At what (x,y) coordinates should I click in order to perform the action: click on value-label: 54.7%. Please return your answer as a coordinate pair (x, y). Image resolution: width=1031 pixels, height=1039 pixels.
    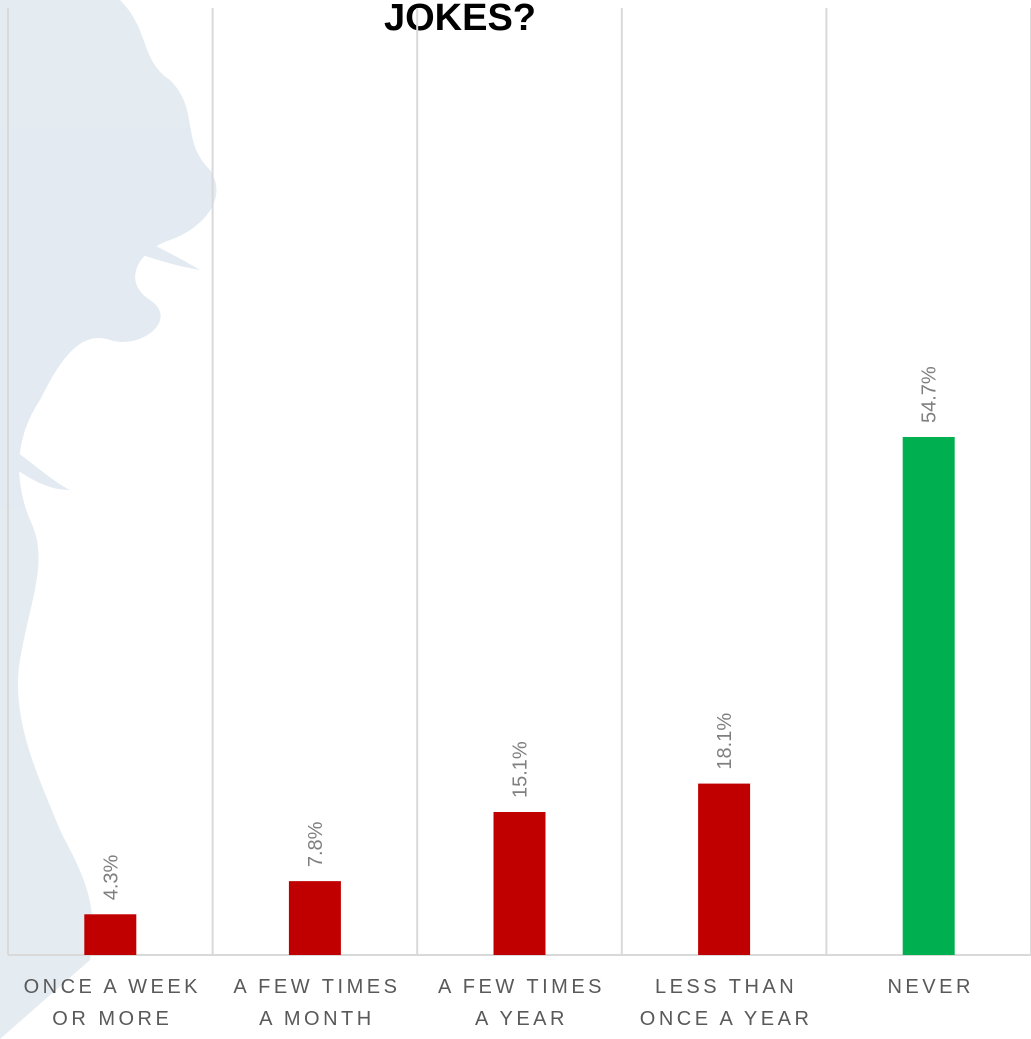
    Looking at the image, I should click on (930, 394).